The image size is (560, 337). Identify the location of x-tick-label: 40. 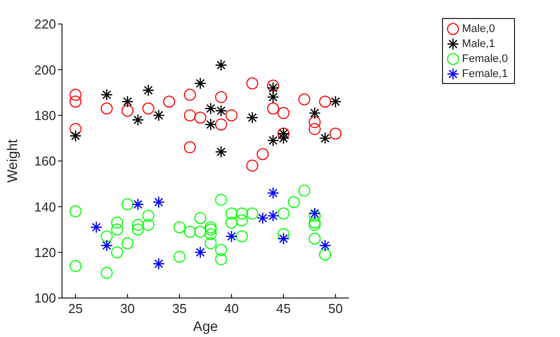
(231, 308).